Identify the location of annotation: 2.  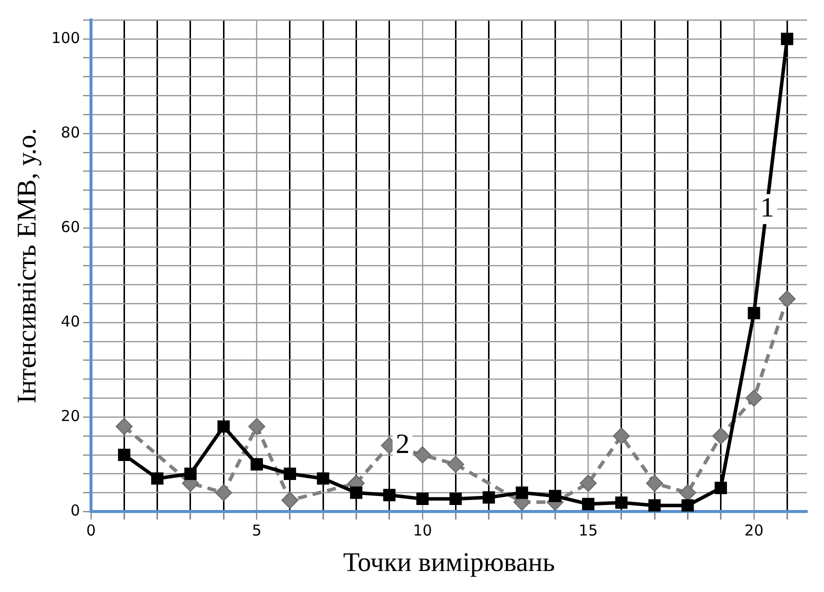
(403, 444).